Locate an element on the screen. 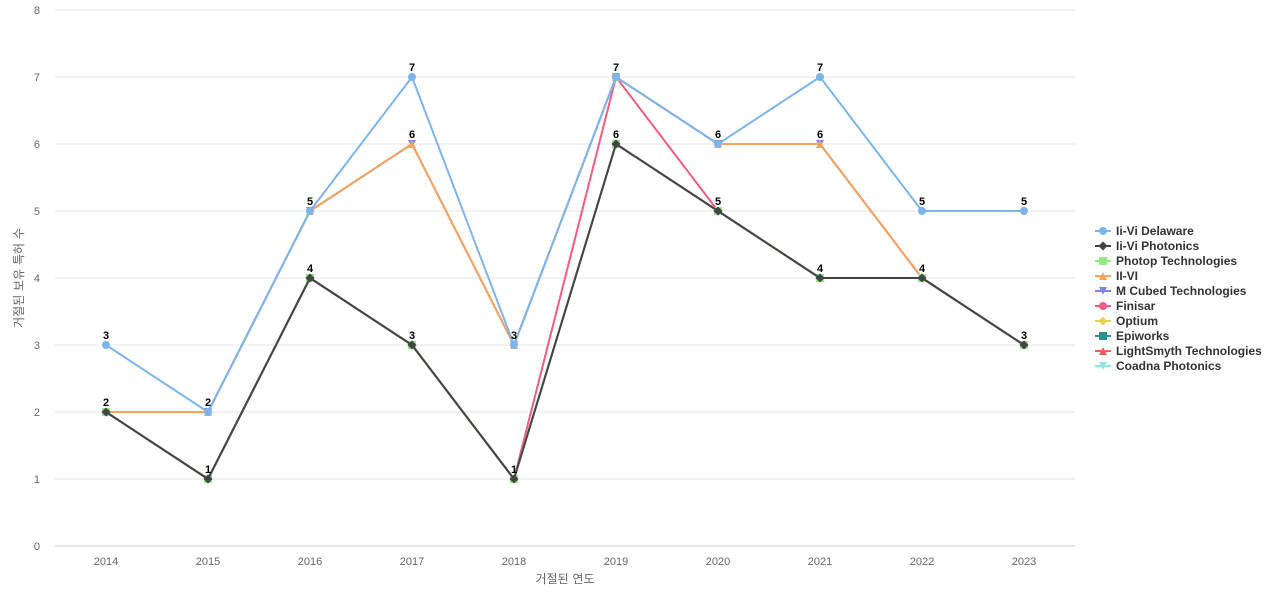 Image resolution: width=1280 pixels, height=600 pixels. legend-item: LightSmyth Technologies is located at coordinates (1178, 351).